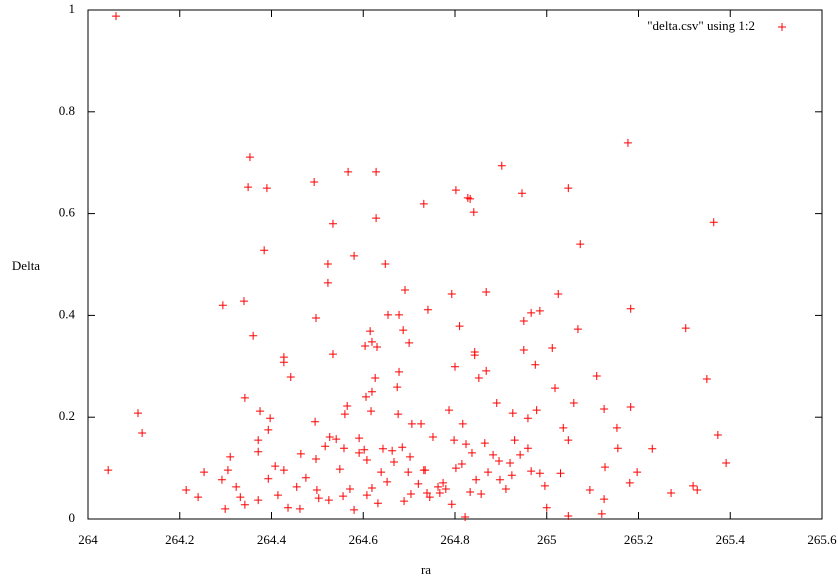 This screenshot has width=838, height=580. Describe the element at coordinates (67, 110) in the screenshot. I see `y-tick-label: 0.8` at that location.